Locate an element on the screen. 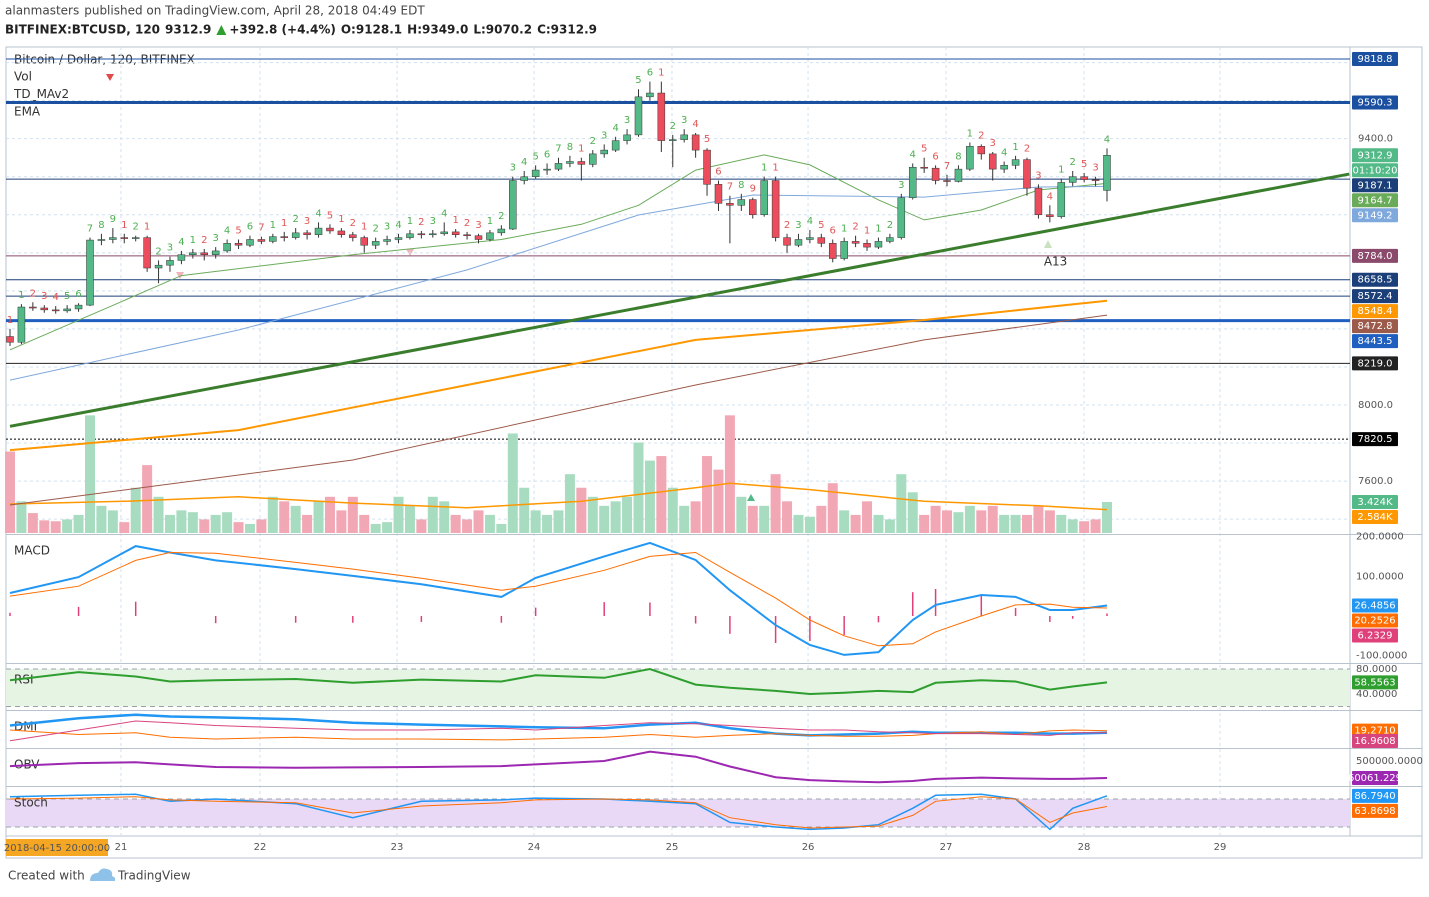 This screenshot has width=1429, height=897. td-count: 8 is located at coordinates (741, 185).